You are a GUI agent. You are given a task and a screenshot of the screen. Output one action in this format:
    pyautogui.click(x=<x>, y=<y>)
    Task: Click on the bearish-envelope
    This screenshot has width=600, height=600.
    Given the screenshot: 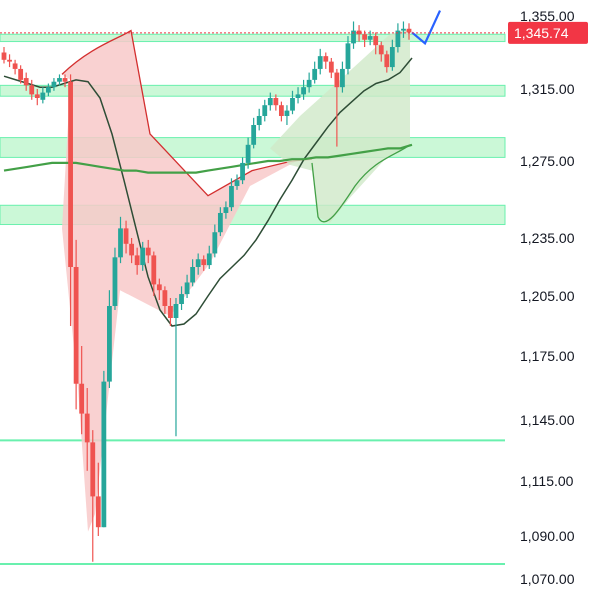 What is the action you would take?
    pyautogui.click(x=187, y=113)
    